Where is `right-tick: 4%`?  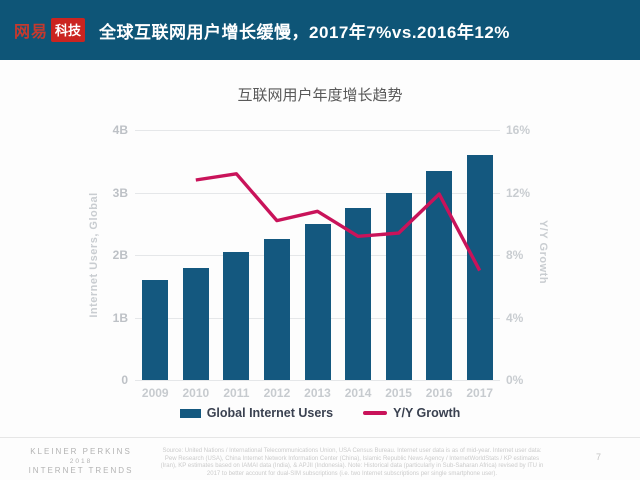
right-tick: 4% is located at coordinates (515, 317).